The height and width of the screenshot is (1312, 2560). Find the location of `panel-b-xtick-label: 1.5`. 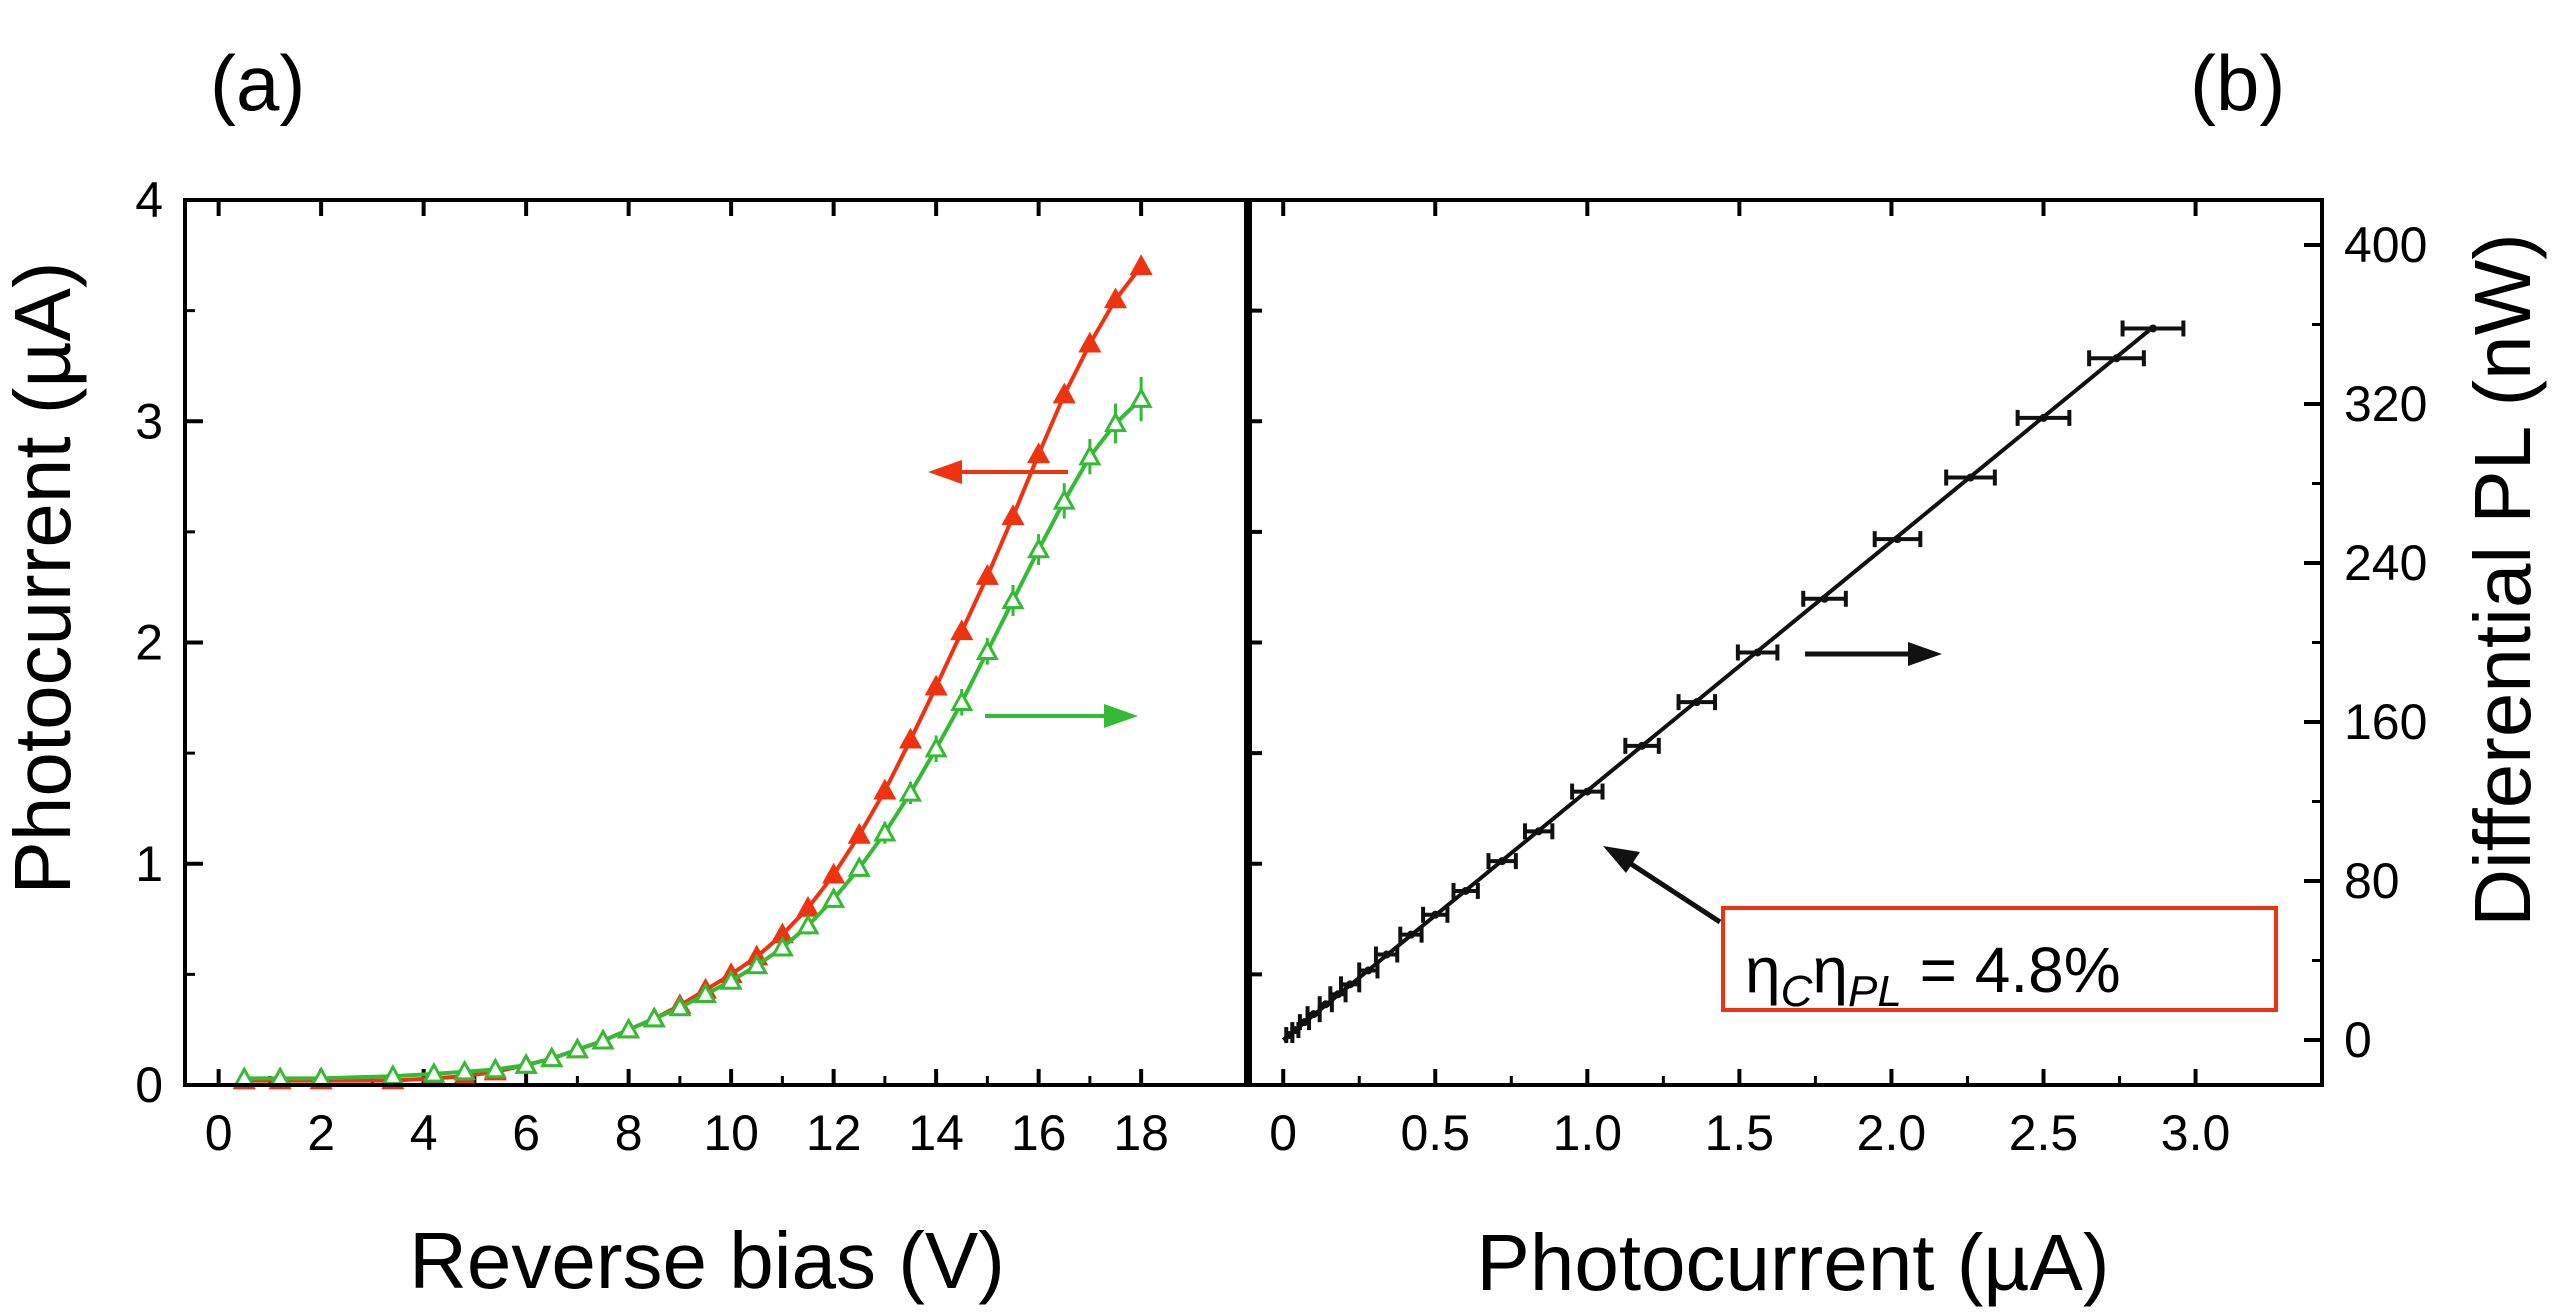

panel-b-xtick-label: 1.5 is located at coordinates (1740, 1133).